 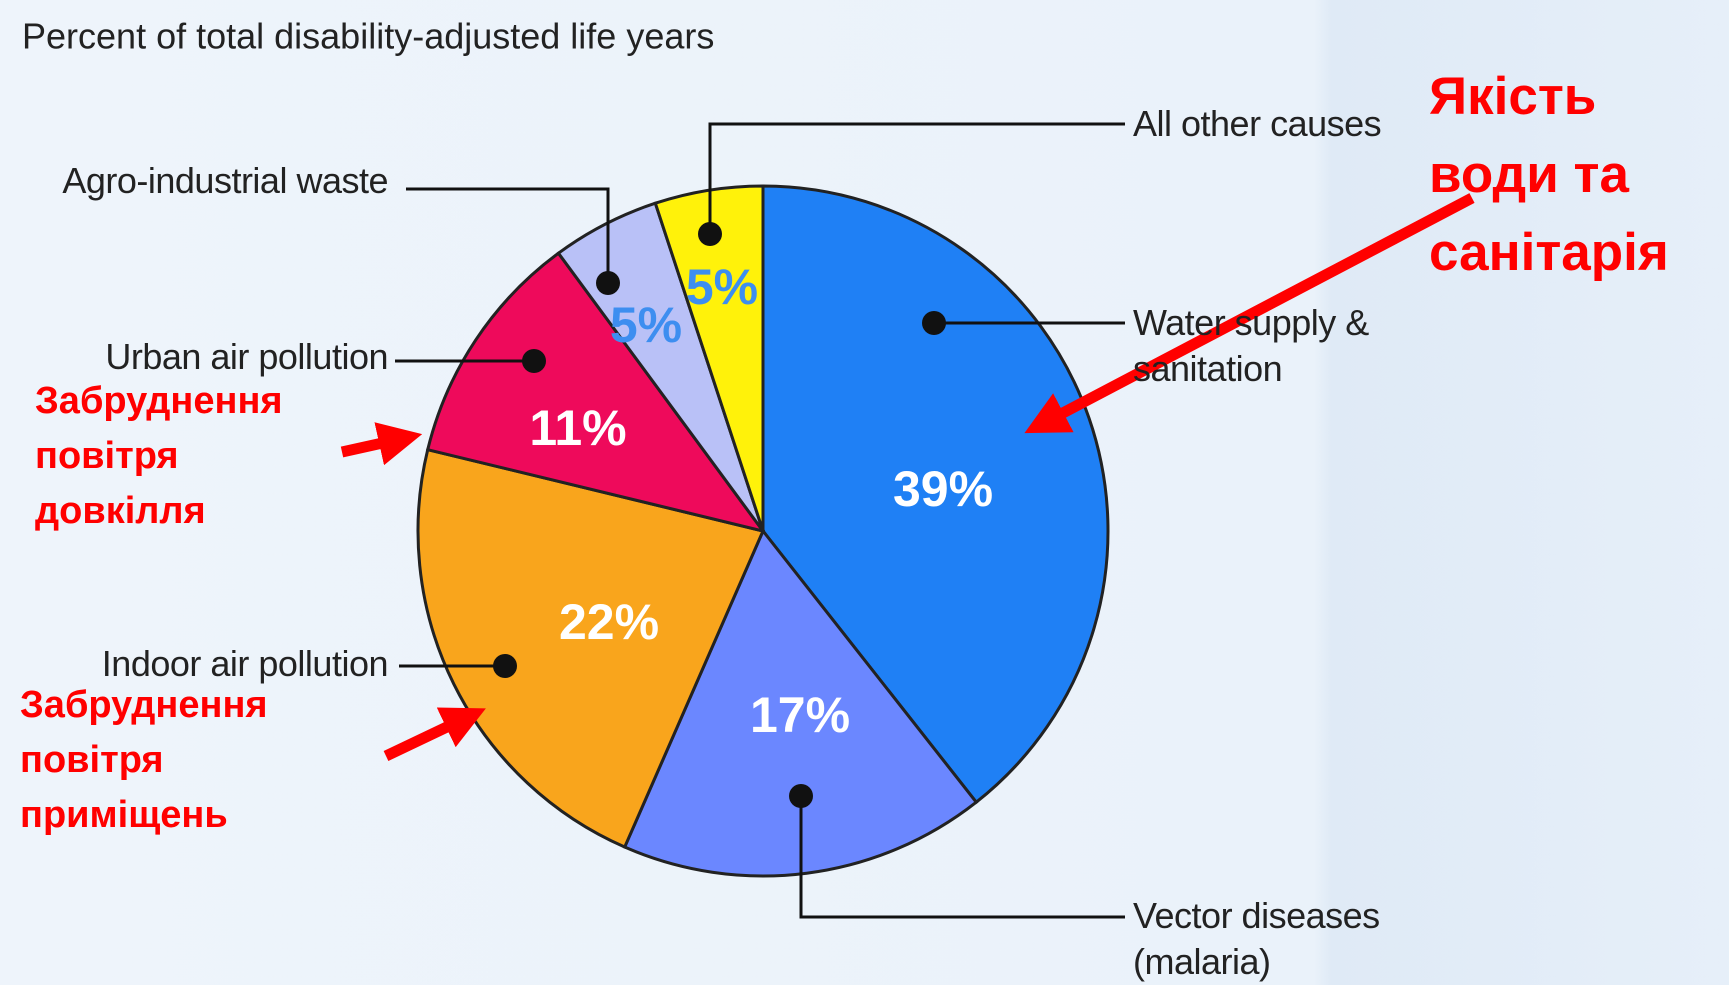 What do you see at coordinates (800, 715) in the screenshot?
I see `value-label: 17%` at bounding box center [800, 715].